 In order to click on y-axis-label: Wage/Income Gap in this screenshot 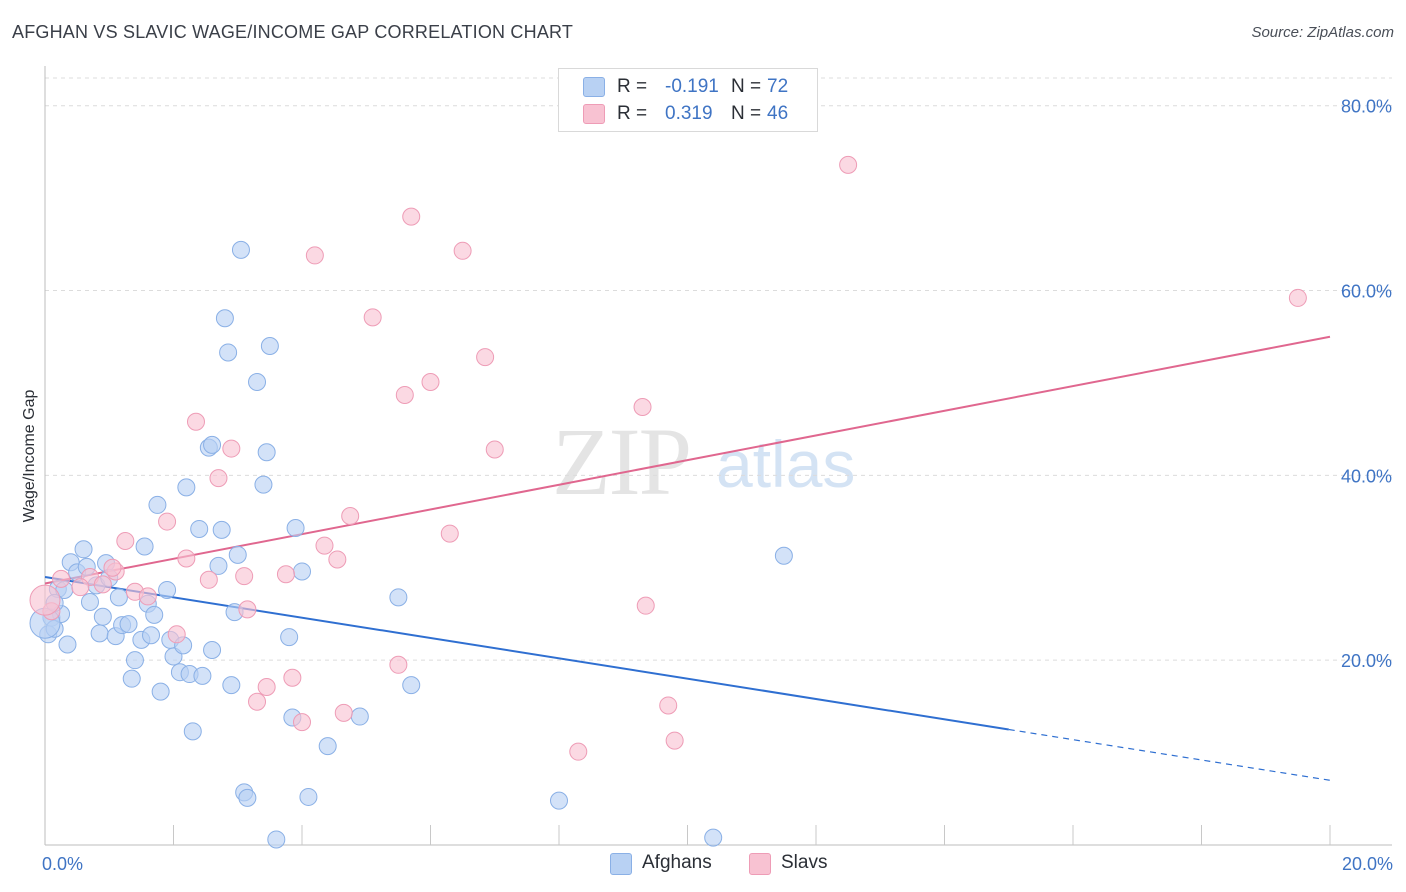, I will do `click(29, 456)`.